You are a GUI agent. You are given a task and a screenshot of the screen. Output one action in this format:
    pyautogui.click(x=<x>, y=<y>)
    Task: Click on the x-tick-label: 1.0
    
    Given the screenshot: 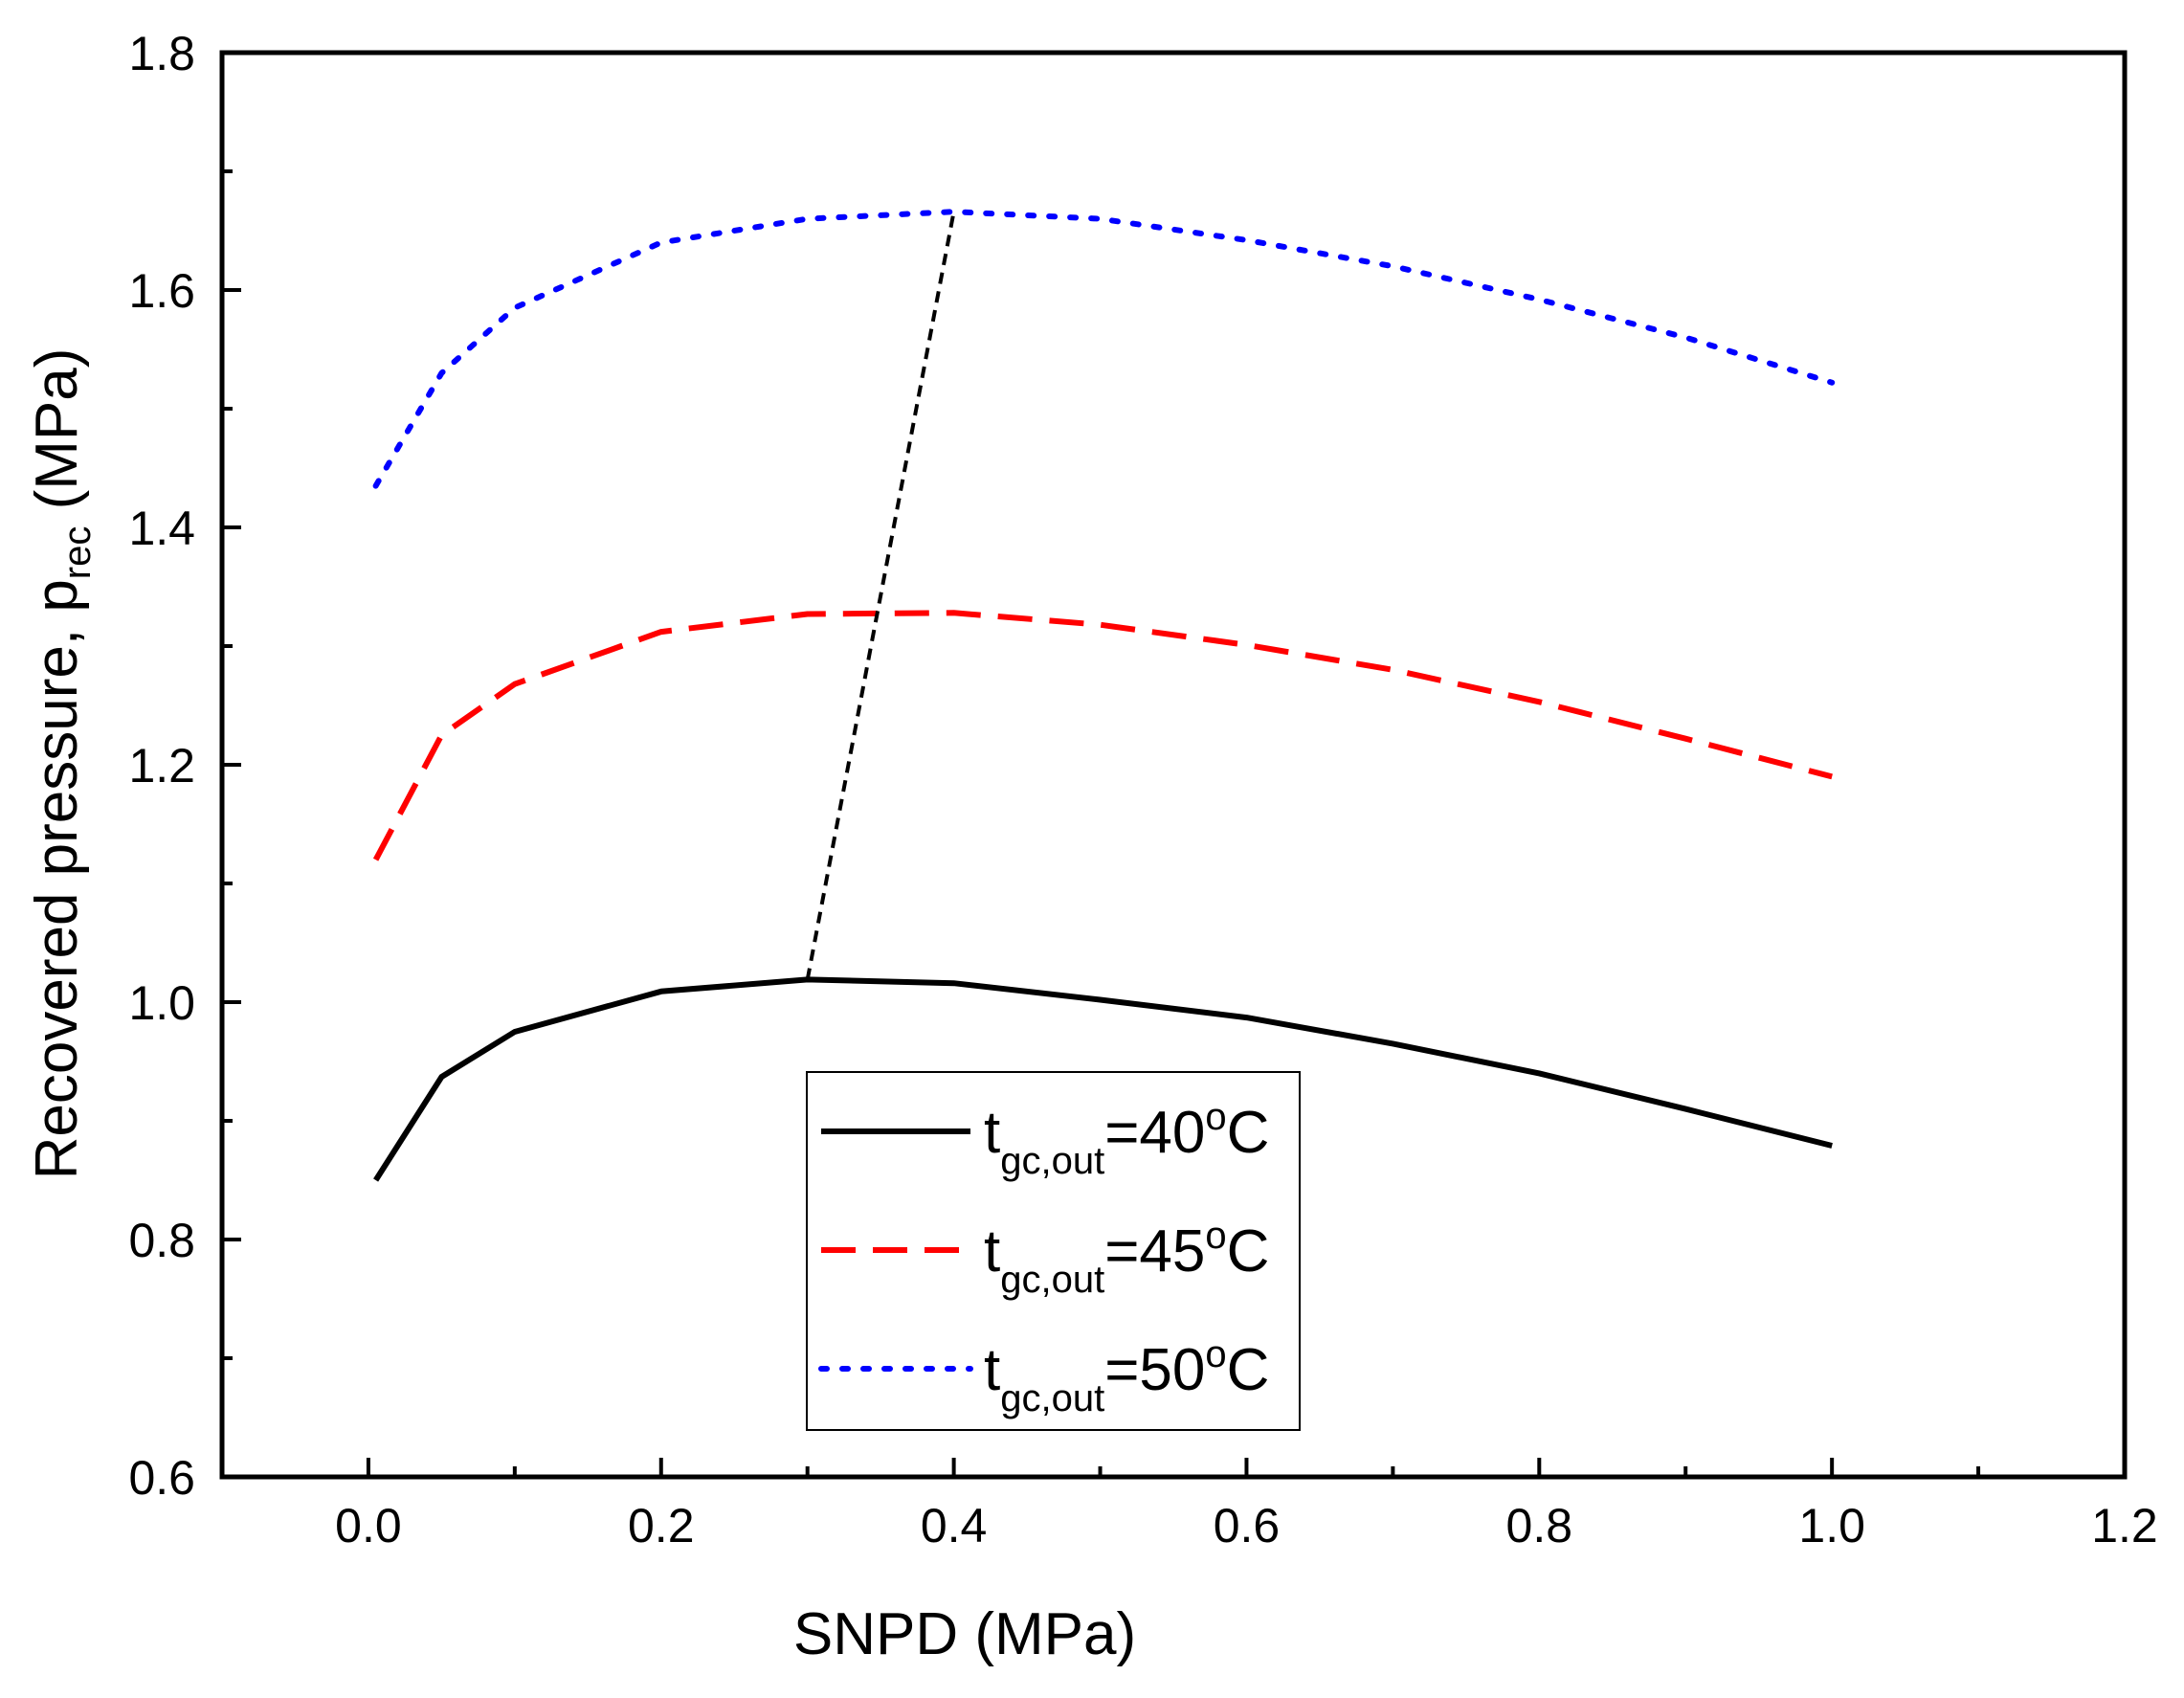 What is the action you would take?
    pyautogui.click(x=1832, y=1526)
    